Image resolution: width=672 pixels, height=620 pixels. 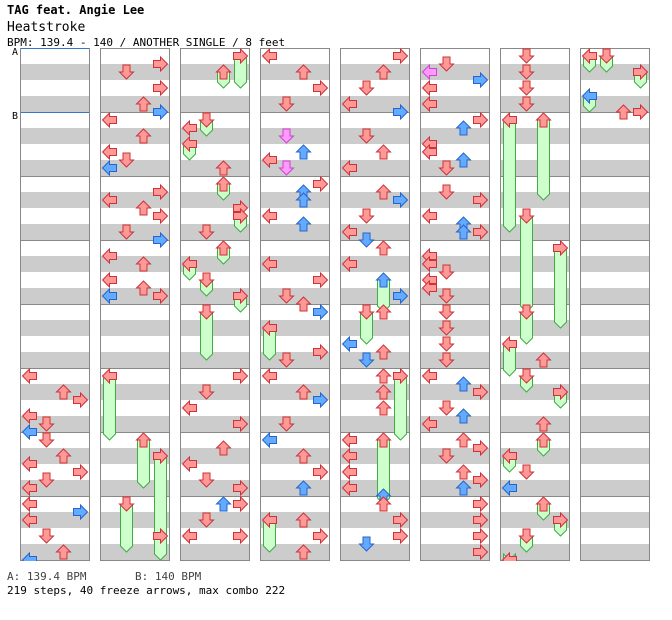 I want to click on bpm-a-label: A: 139.4 BPM, so click(x=47, y=576).